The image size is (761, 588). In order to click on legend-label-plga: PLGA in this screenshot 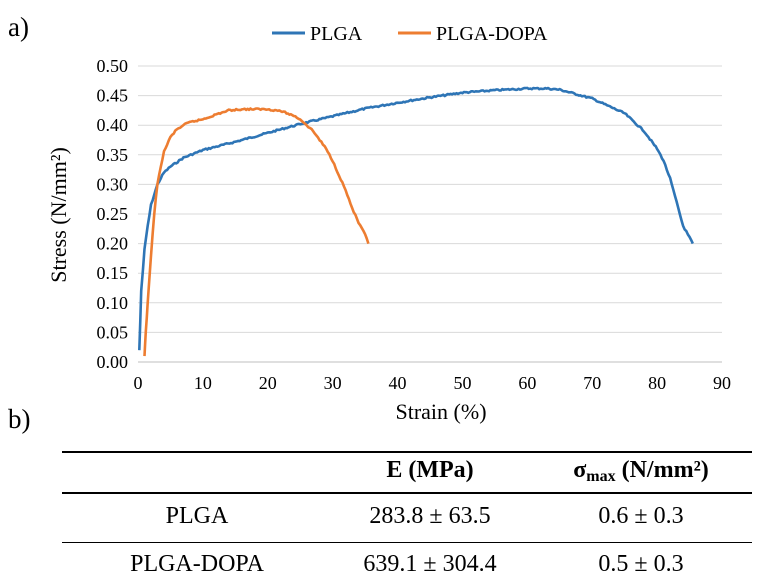, I will do `click(336, 34)`.